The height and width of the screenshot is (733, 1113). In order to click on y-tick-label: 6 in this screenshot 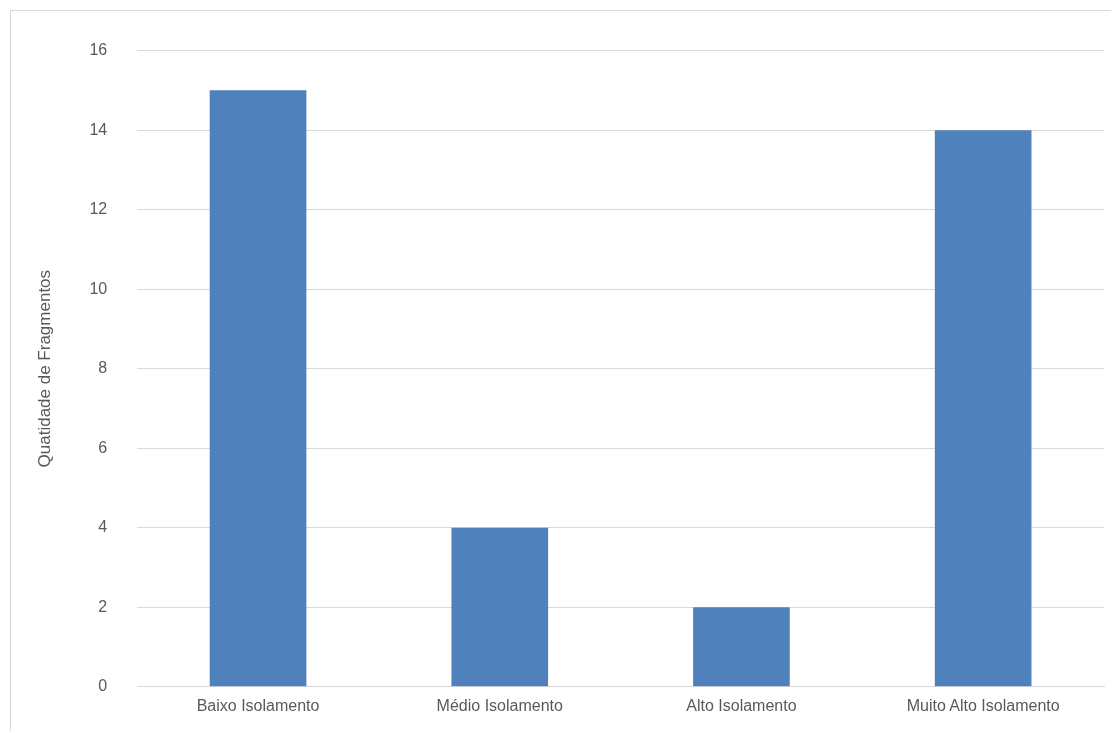, I will do `click(103, 447)`.